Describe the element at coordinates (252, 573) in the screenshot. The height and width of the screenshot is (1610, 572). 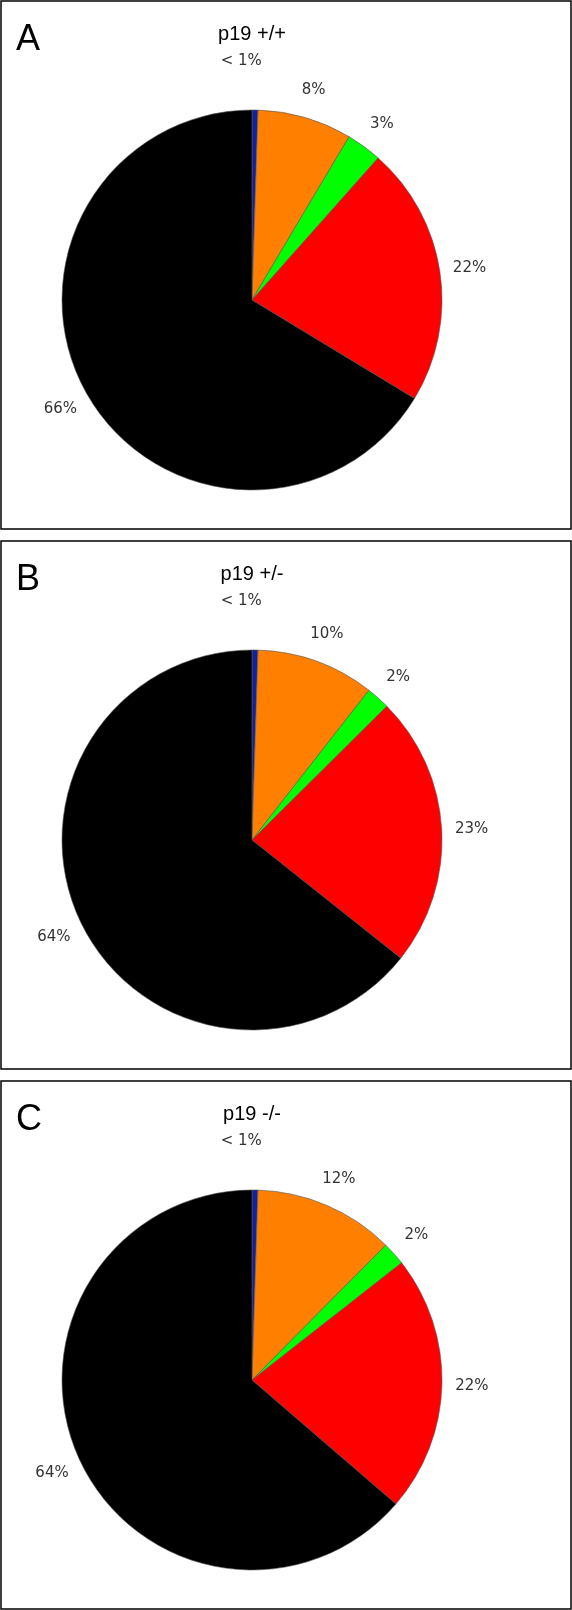
I see `chart-title: p19 +/-` at that location.